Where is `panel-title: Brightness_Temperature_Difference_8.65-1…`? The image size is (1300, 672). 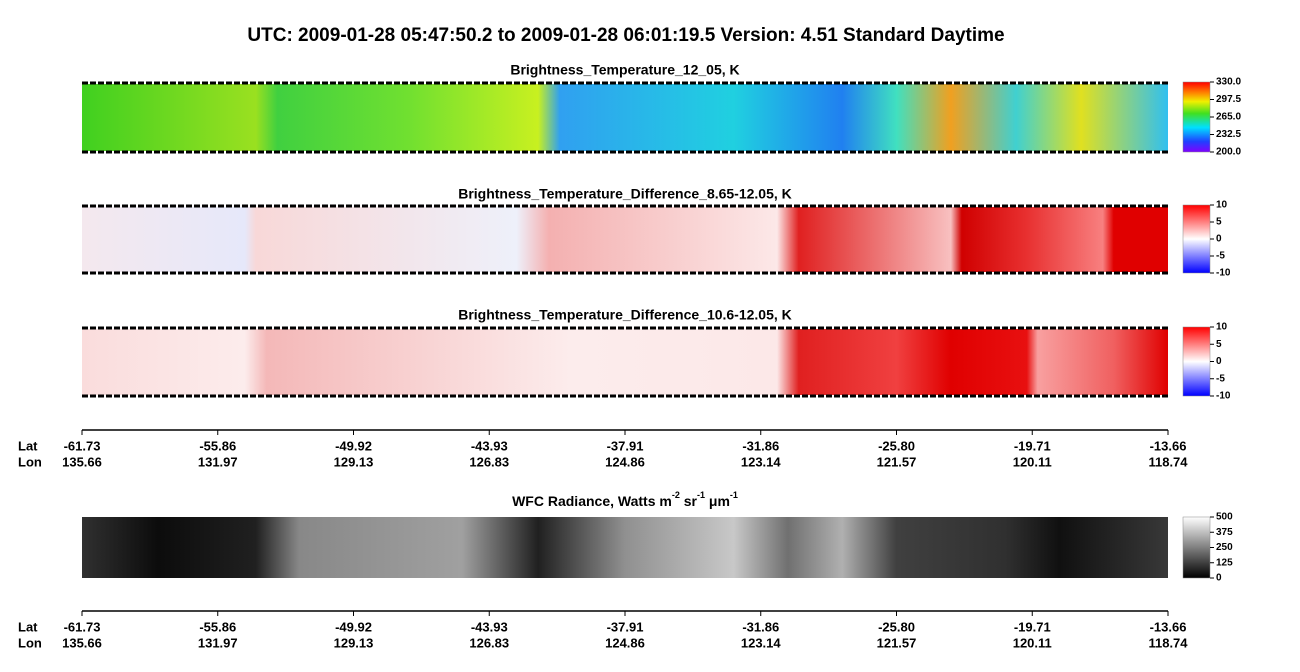 panel-title: Brightness_Temperature_Difference_8.65-1… is located at coordinates (625, 194).